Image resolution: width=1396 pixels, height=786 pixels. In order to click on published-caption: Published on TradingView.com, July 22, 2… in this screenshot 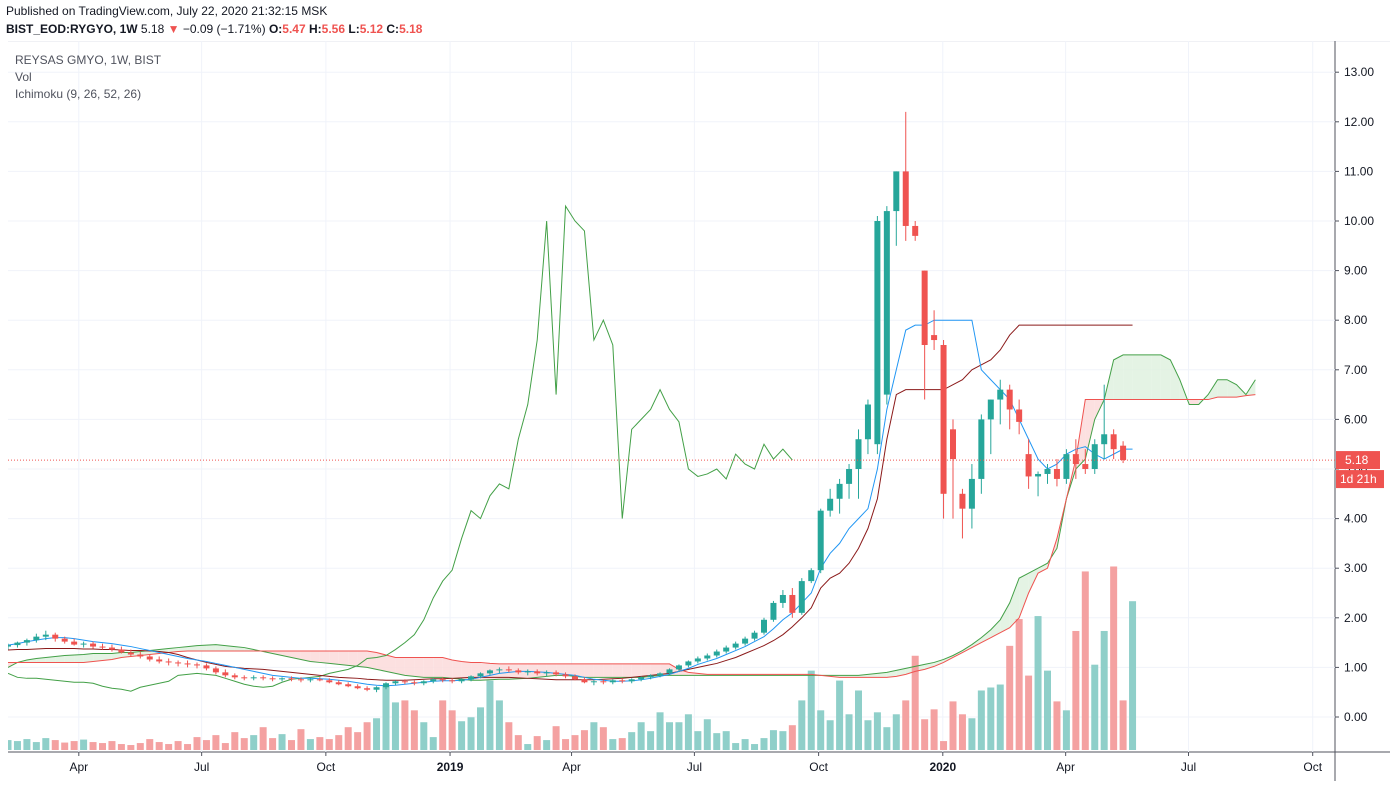, I will do `click(166, 11)`.